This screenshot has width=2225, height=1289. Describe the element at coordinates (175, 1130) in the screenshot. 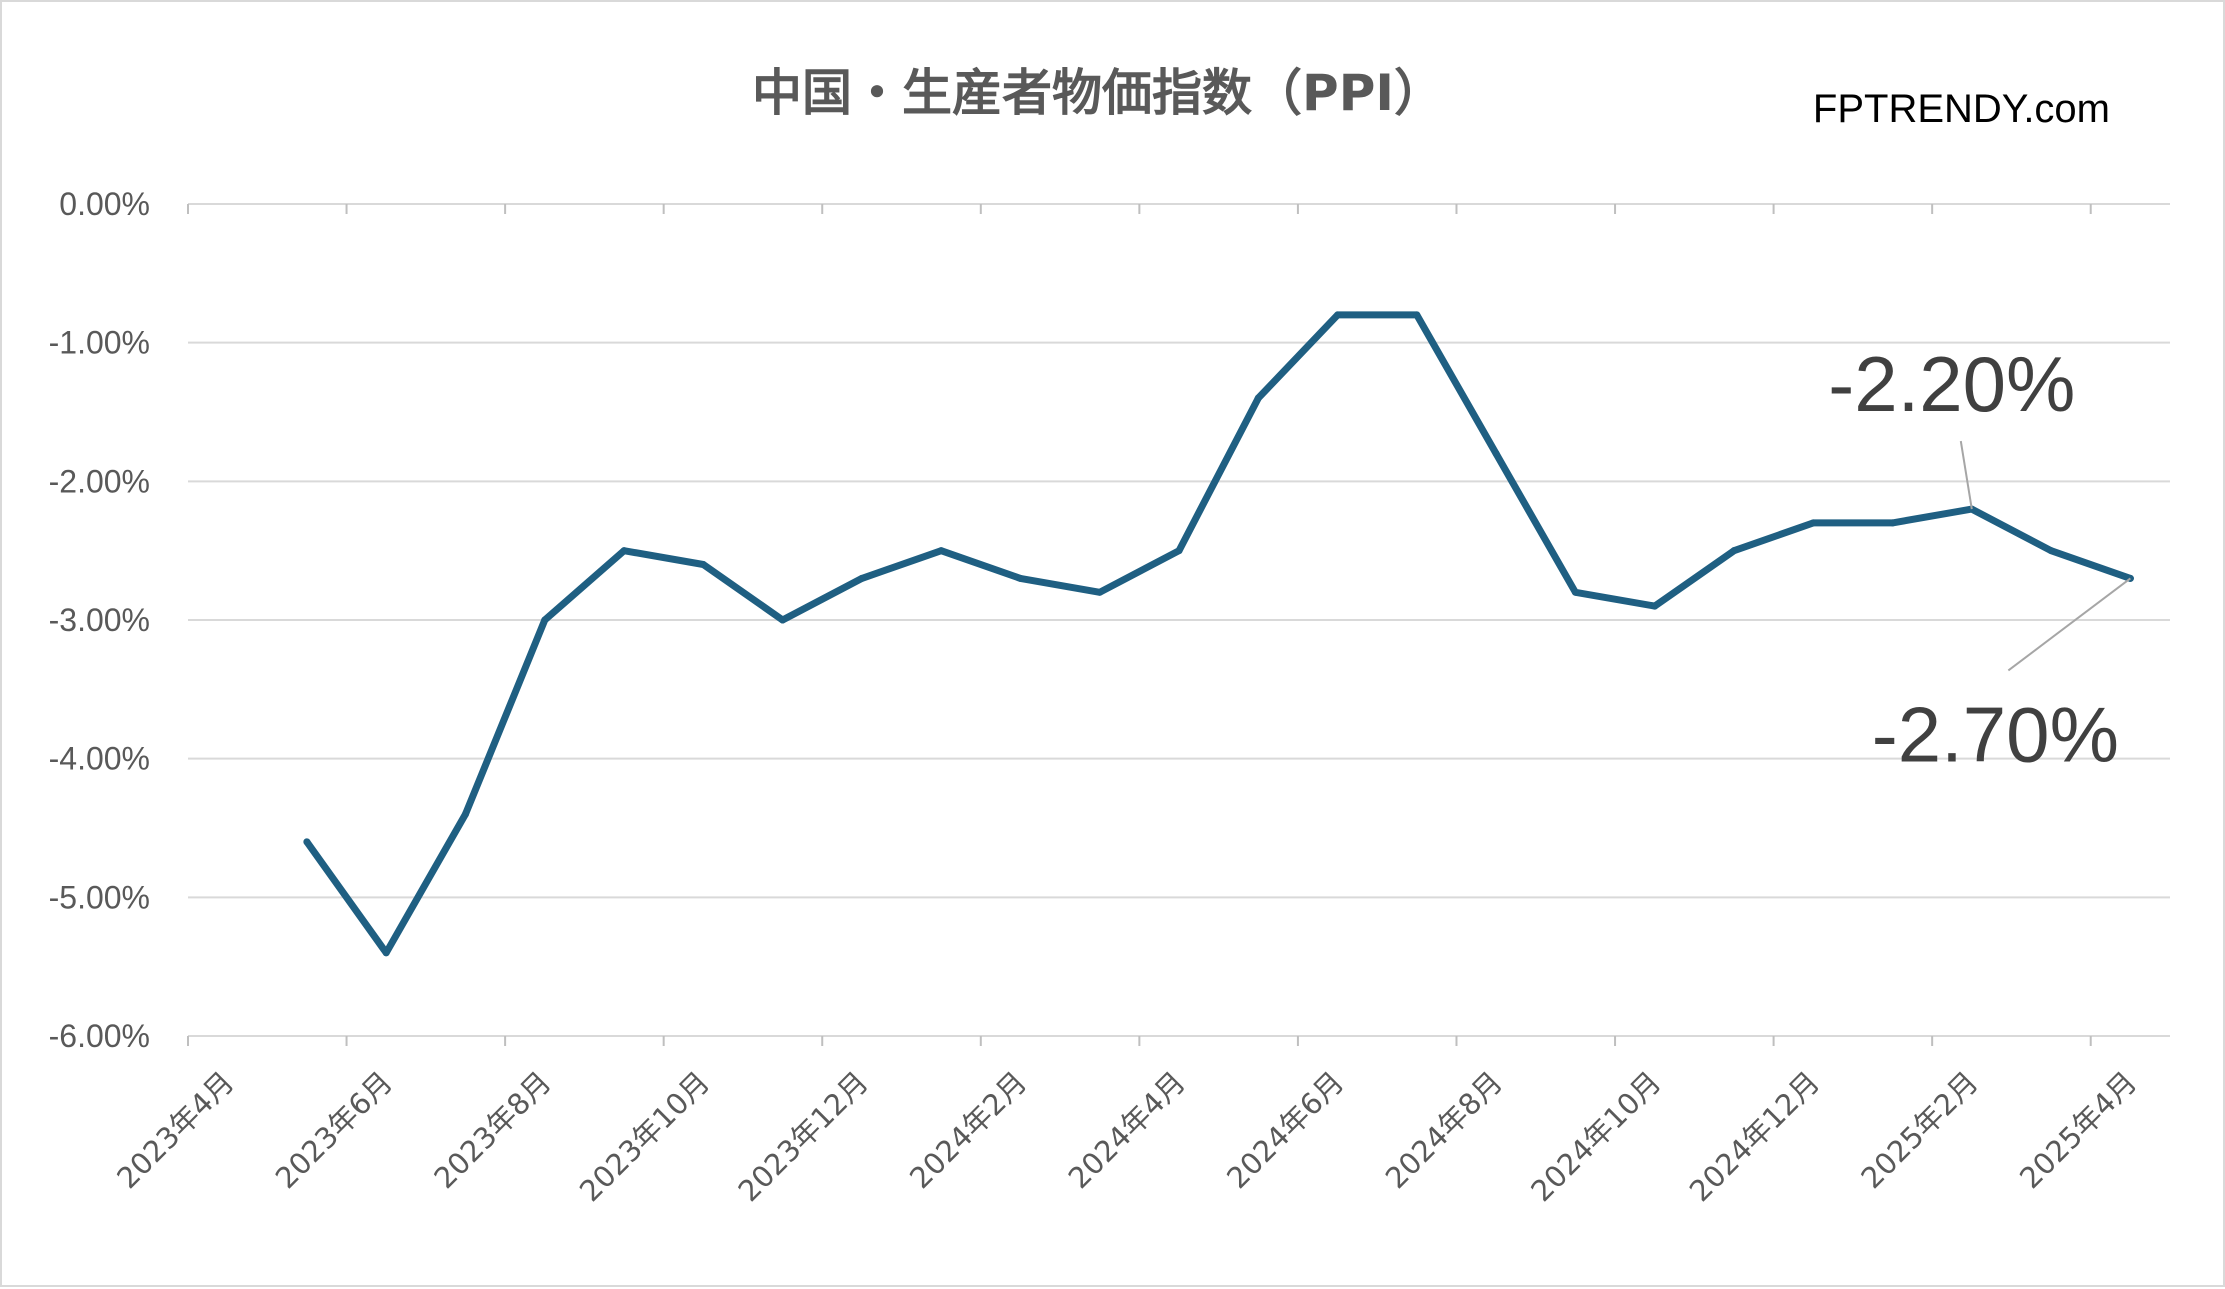

I see `x-tick-label: 2023年4月` at that location.